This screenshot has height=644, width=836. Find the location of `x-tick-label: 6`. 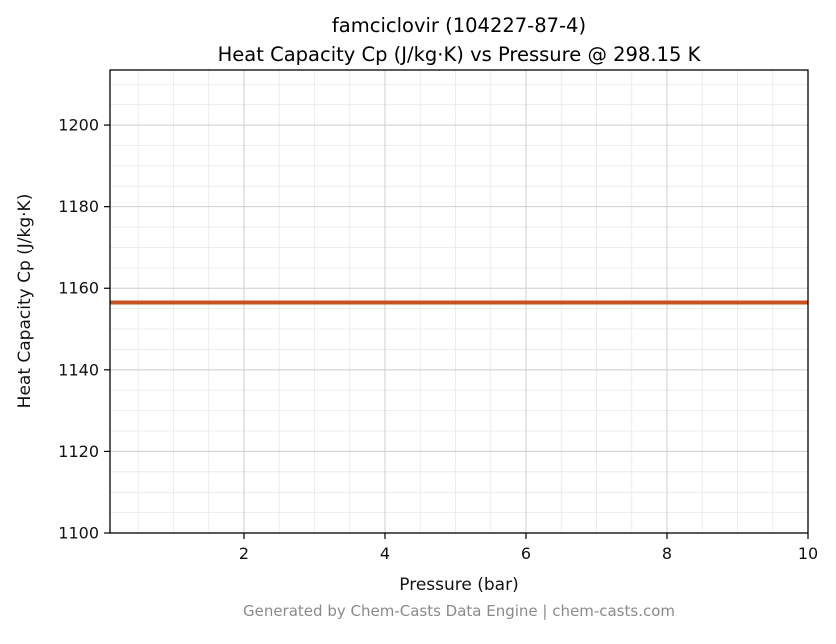

x-tick-label: 6 is located at coordinates (526, 553).